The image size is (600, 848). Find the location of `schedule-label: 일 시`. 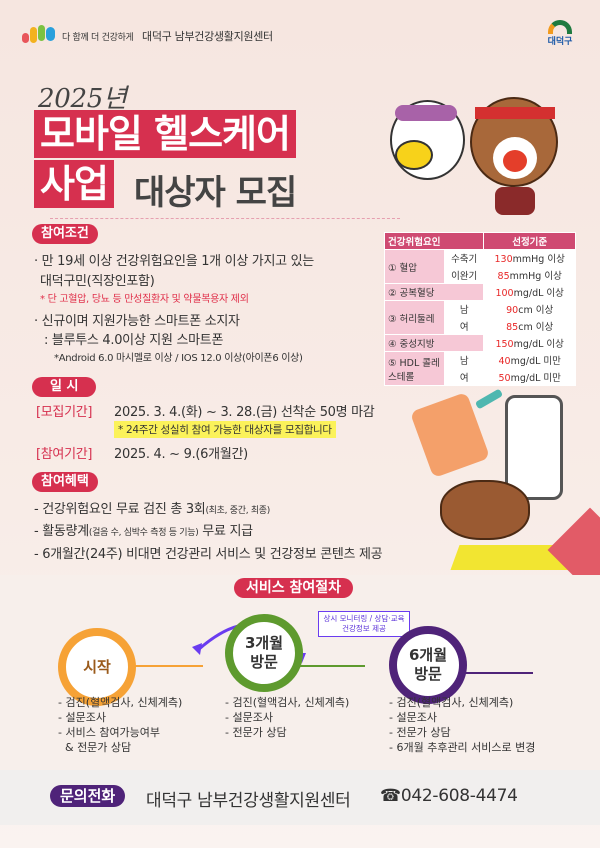

schedule-label: 일 시 is located at coordinates (64, 387).